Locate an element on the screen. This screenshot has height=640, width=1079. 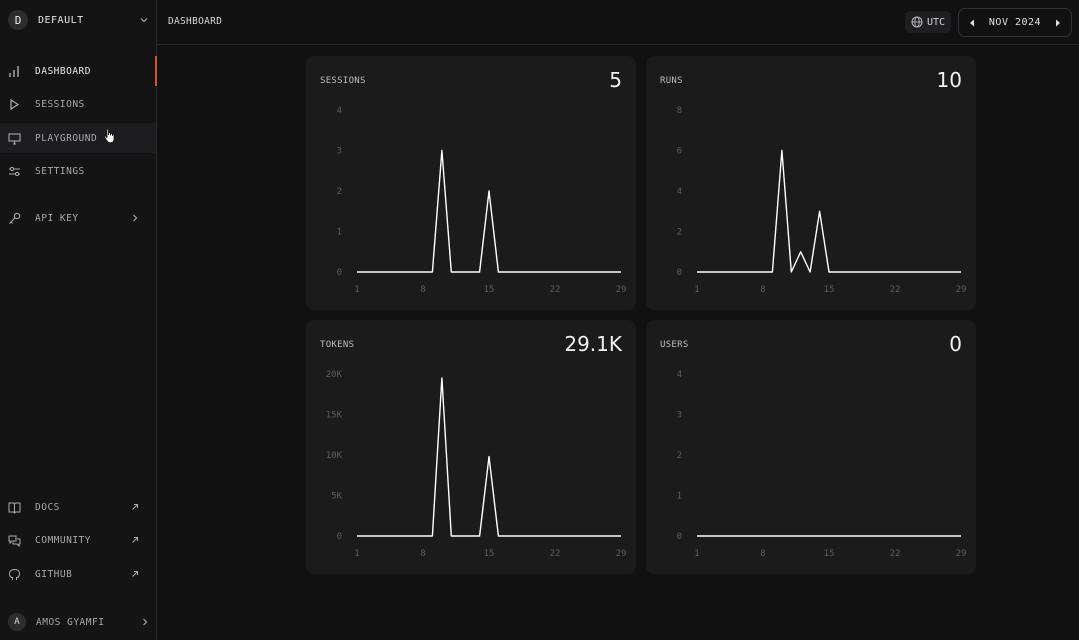
nav-docs: DOCS is located at coordinates (78, 507).